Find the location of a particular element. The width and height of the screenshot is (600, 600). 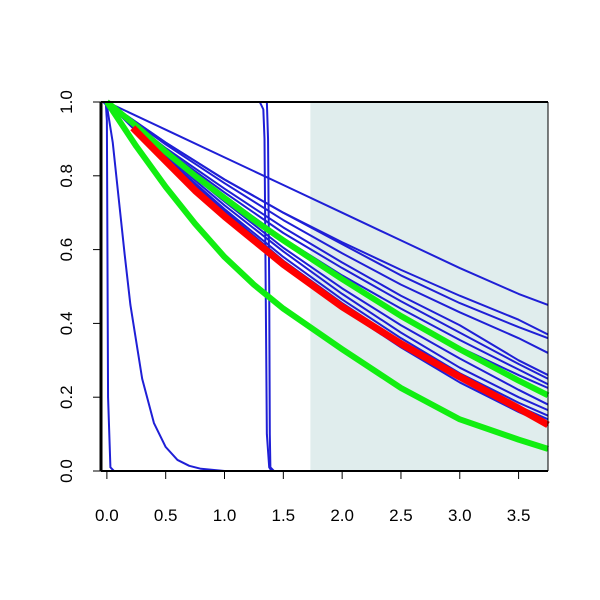

y-tick-label: 0.2 is located at coordinates (66, 397).